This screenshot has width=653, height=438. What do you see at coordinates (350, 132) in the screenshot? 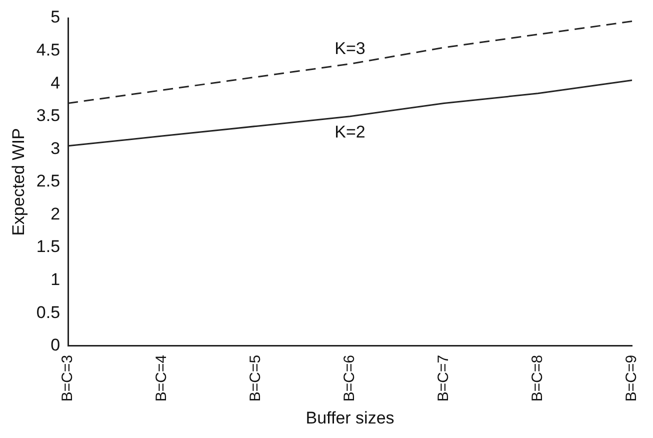
I see `series-label: K=2` at bounding box center [350, 132].